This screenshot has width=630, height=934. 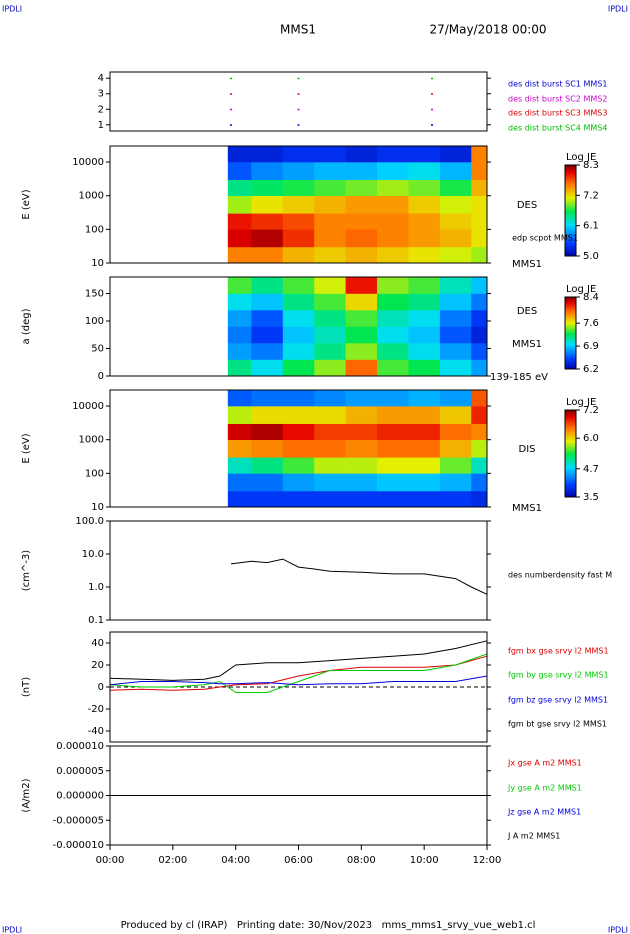 What do you see at coordinates (26, 204) in the screenshot?
I see `y-axis-label: E (eV)` at bounding box center [26, 204].